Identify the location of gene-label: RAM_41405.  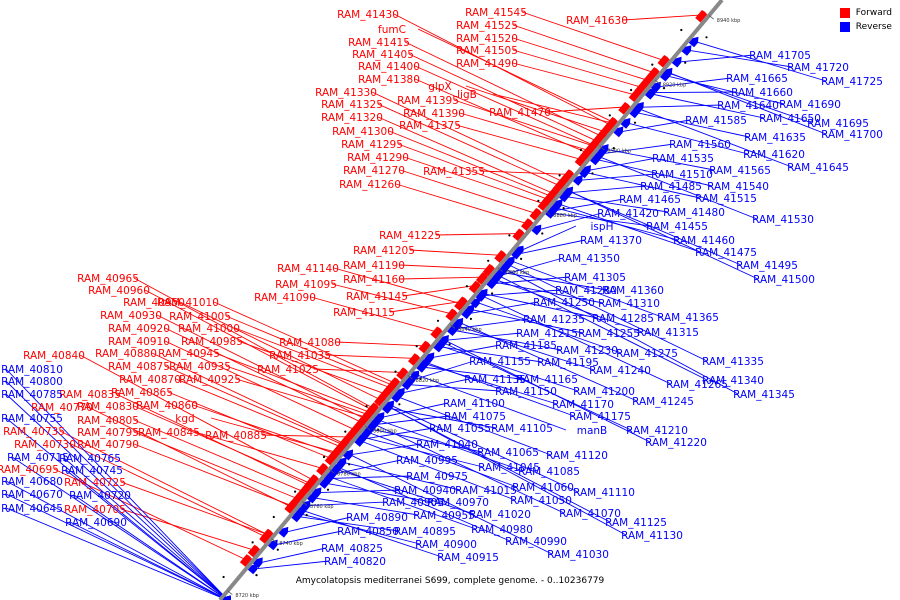
(383, 55).